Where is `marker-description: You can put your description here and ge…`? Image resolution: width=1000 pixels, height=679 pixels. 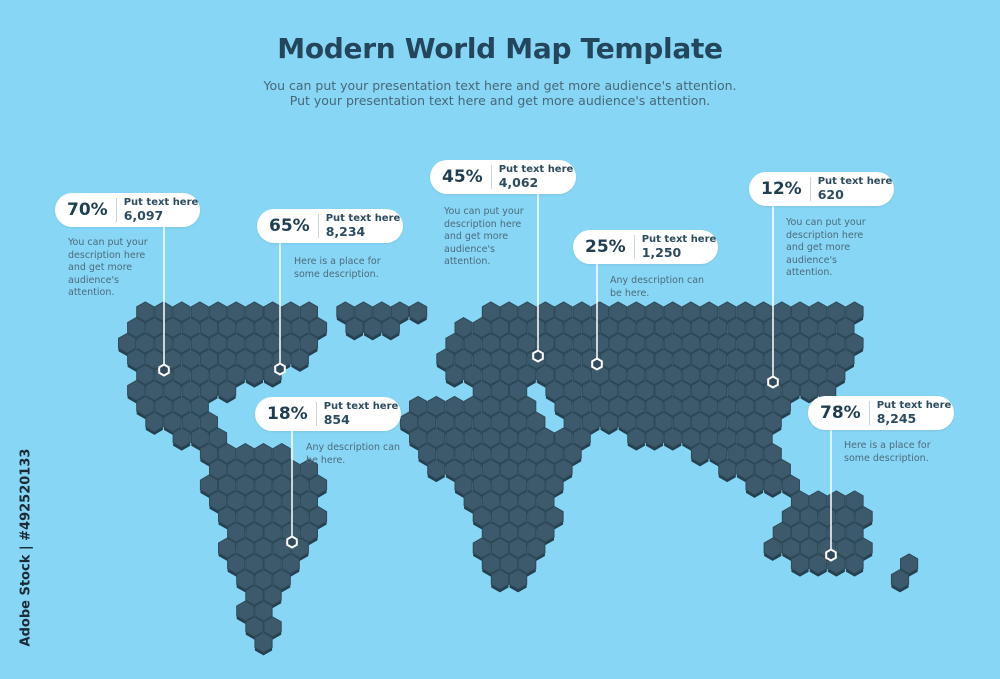
marker-description: You can put your description here and ge… is located at coordinates (108, 267).